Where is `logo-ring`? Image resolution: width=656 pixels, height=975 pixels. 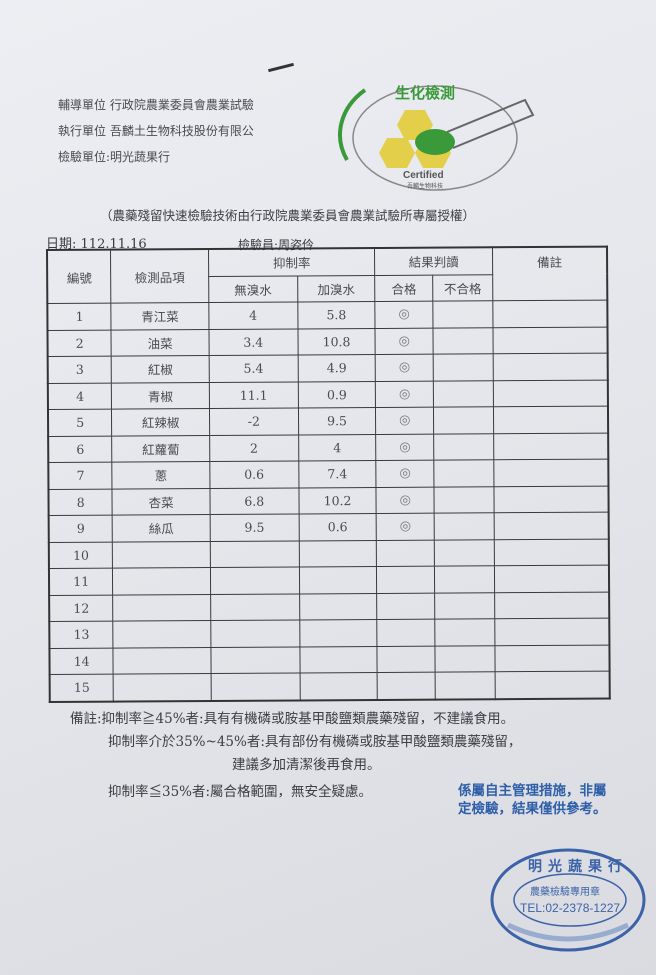 logo-ring is located at coordinates (435, 138).